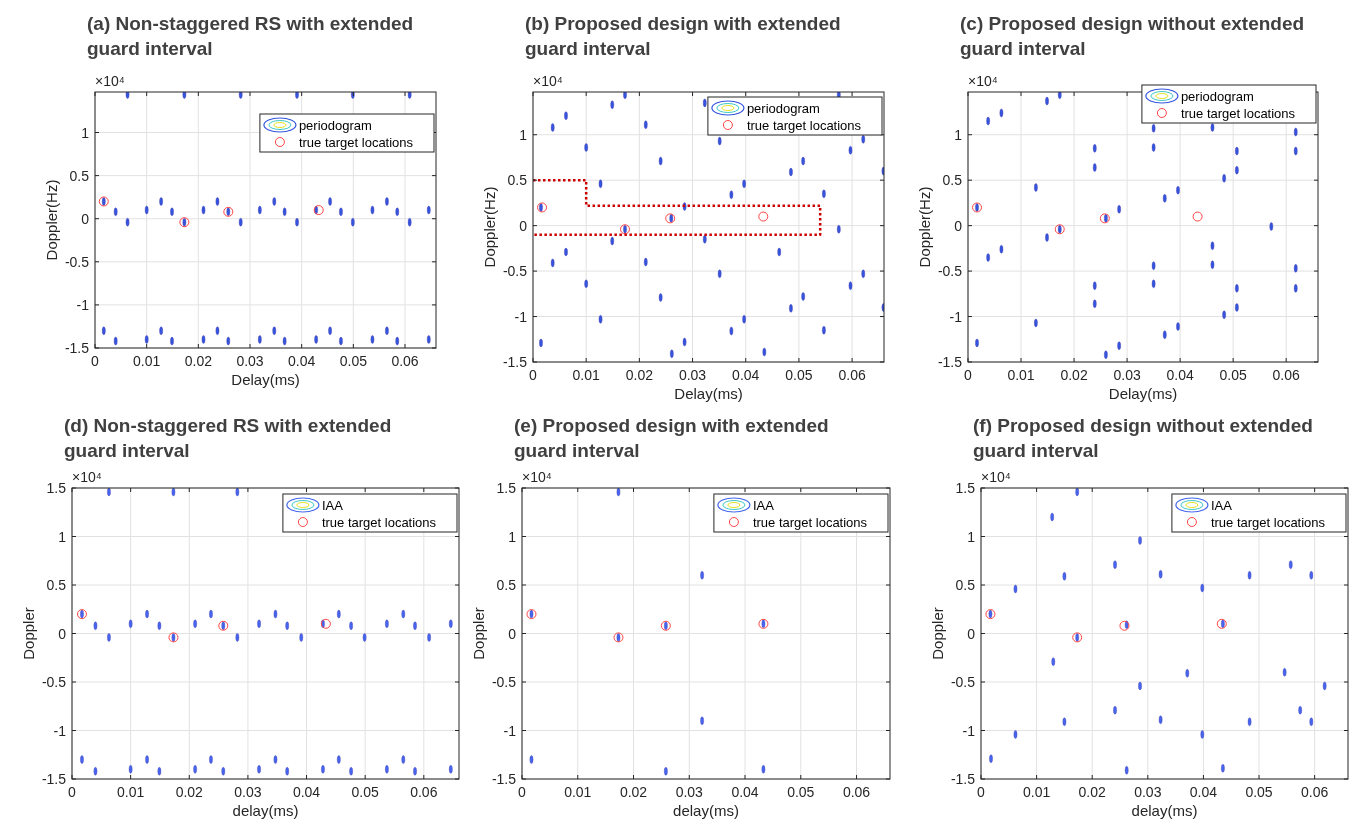 Image resolution: width=1359 pixels, height=827 pixels. What do you see at coordinates (1143, 438) in the screenshot?
I see `chart-title: (f) Proposed design without extended guard interval` at bounding box center [1143, 438].